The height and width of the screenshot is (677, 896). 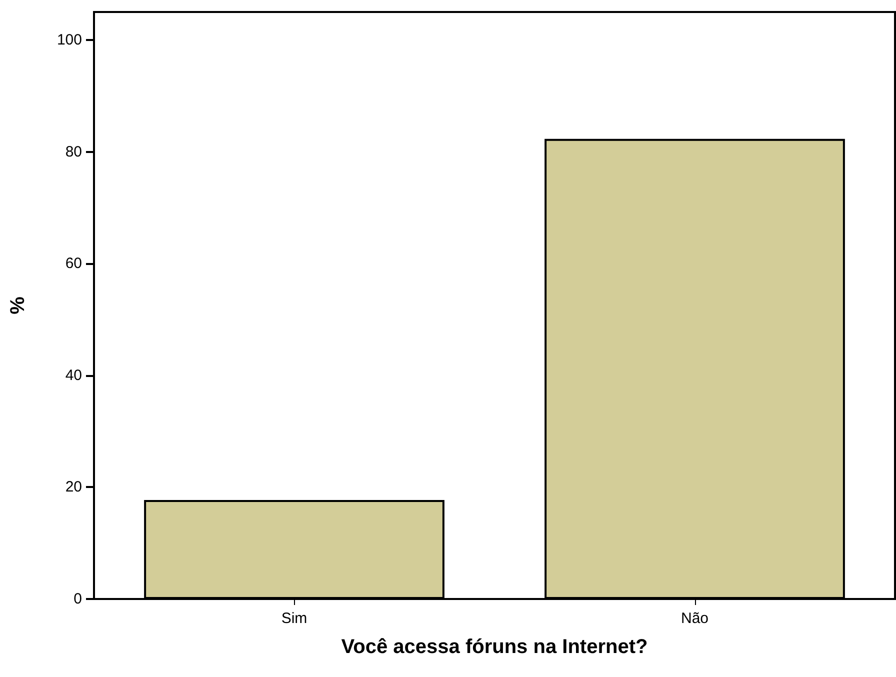 I want to click on x-axis-title: Você acessa fóruns na Internet?, so click(x=494, y=647).